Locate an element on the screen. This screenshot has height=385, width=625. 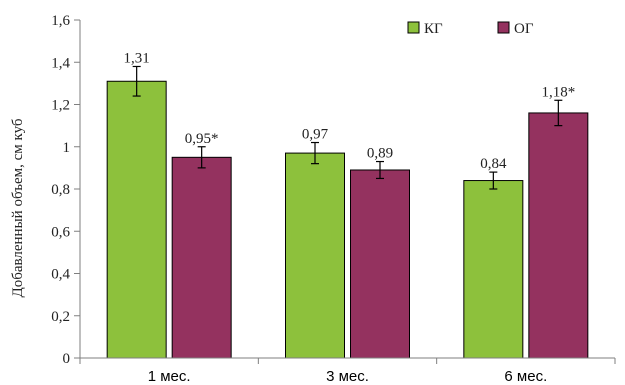
data-label: 0,95* is located at coordinates (202, 139).